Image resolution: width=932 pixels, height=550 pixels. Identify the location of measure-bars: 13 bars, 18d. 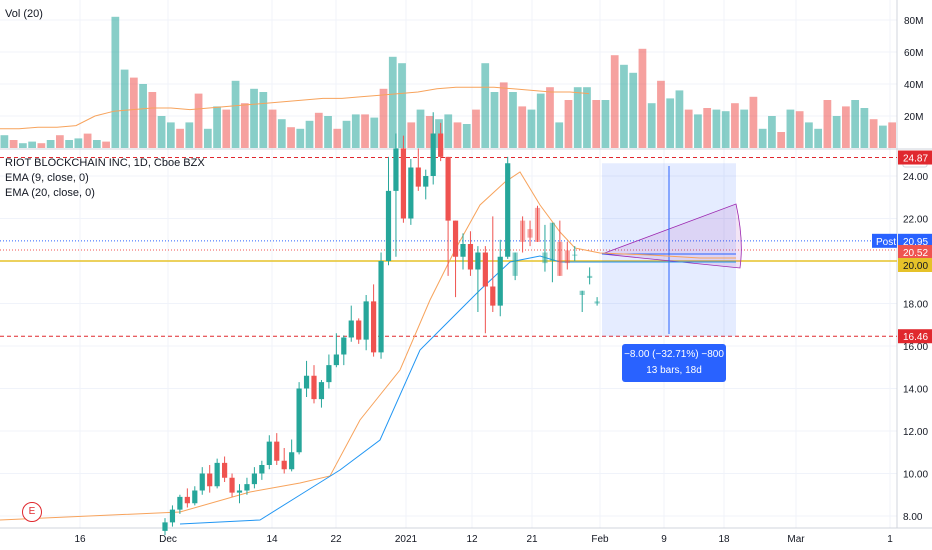
(674, 370).